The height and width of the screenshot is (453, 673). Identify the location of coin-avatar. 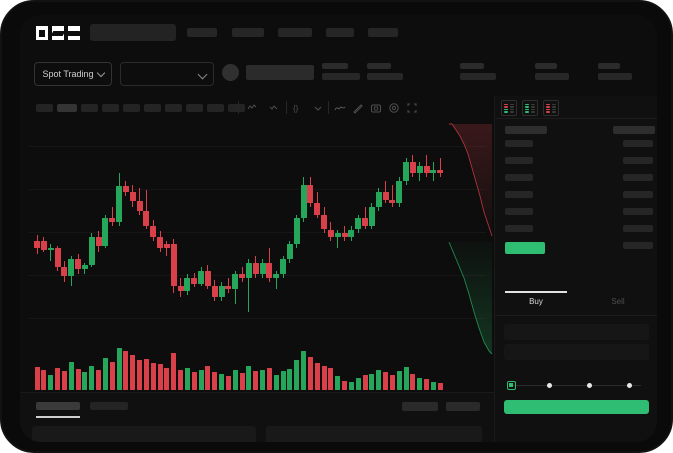
(230, 72).